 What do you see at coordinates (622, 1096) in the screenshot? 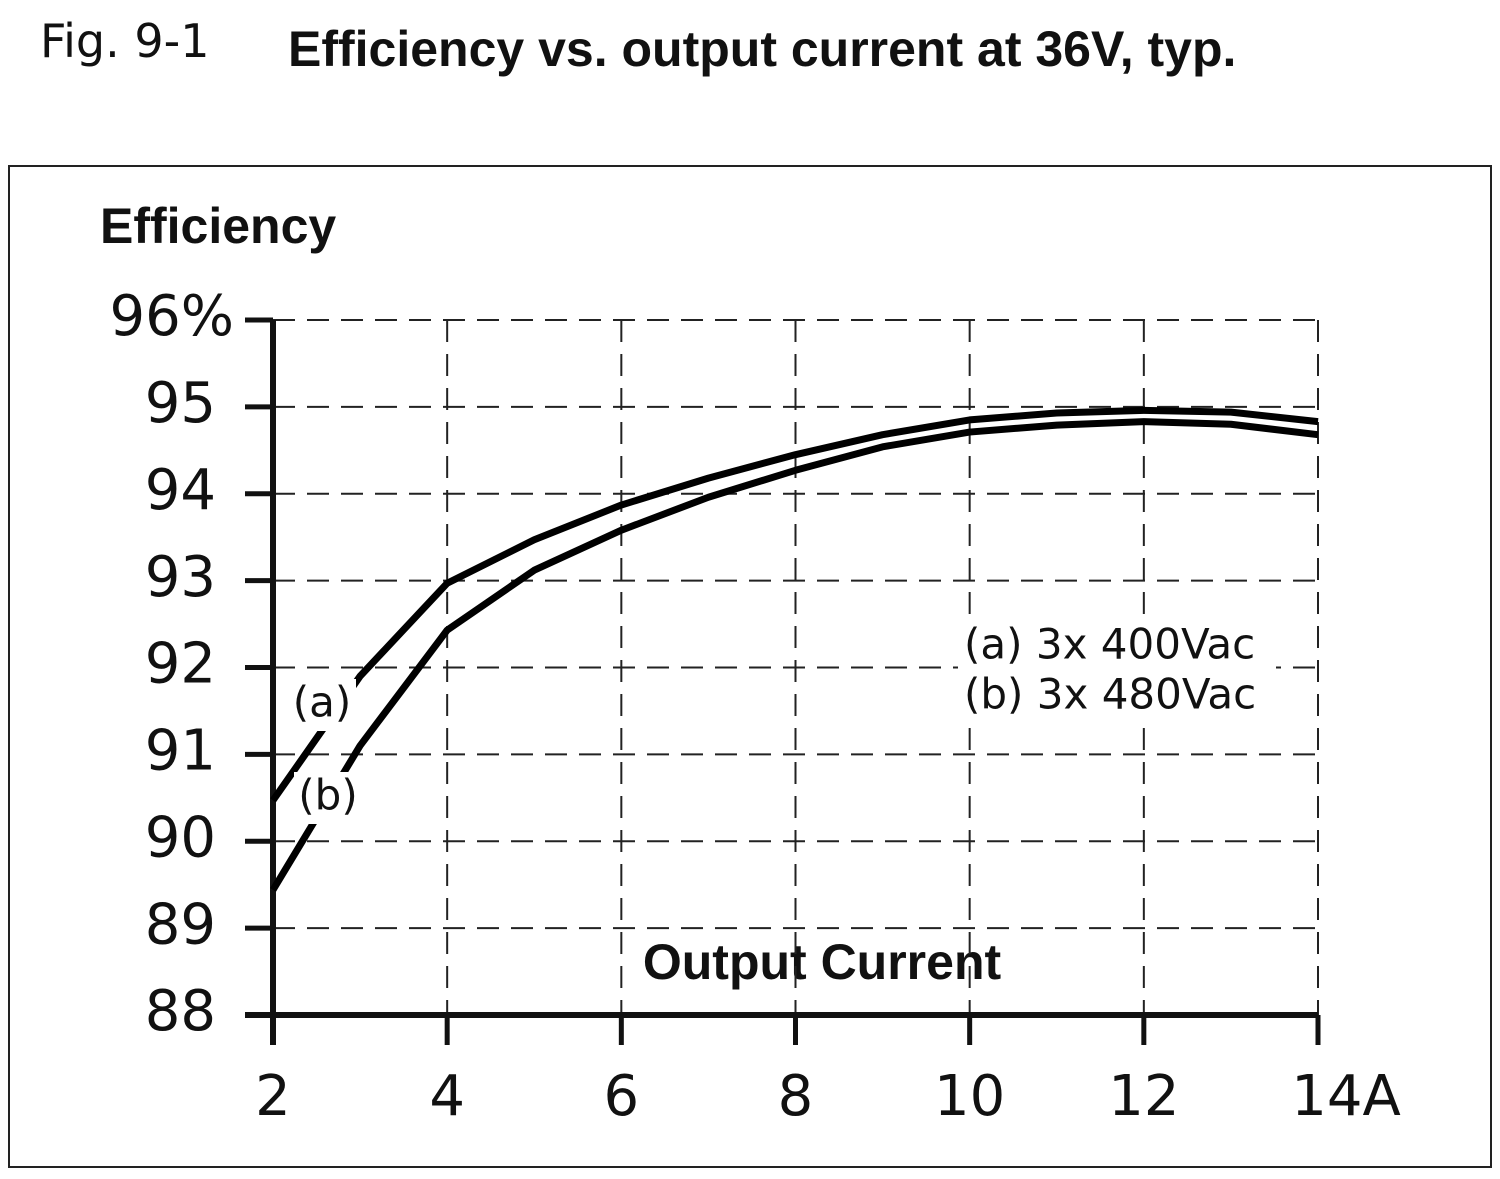
I see `x-tick-label: 6` at bounding box center [622, 1096].